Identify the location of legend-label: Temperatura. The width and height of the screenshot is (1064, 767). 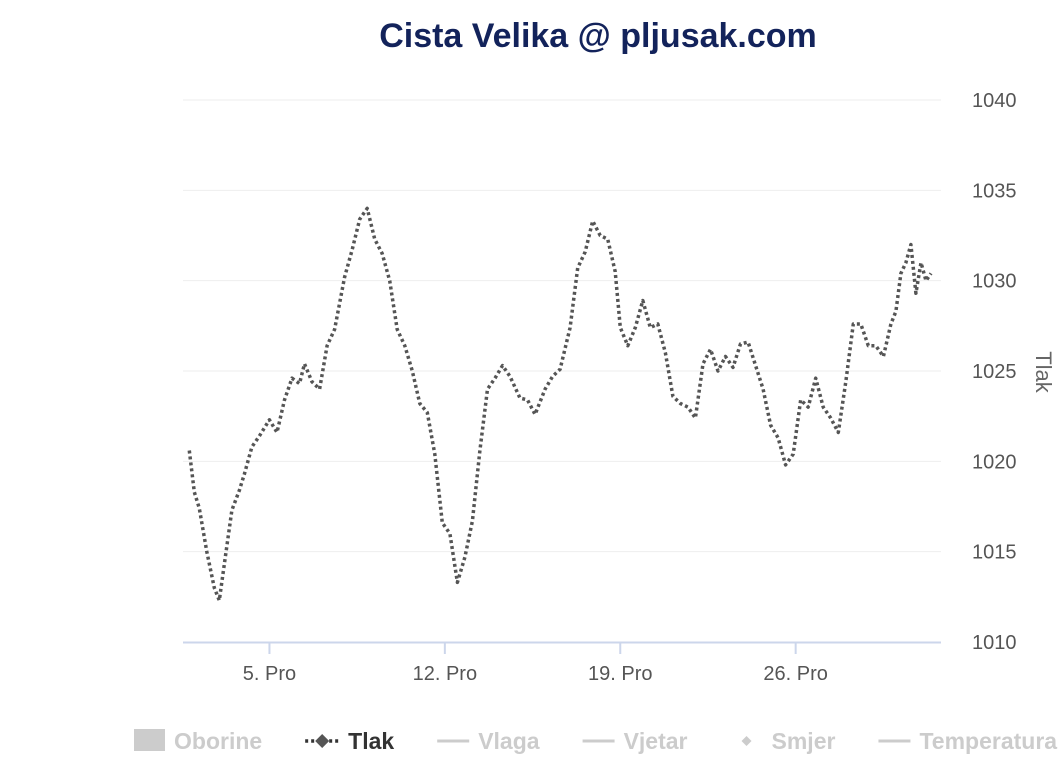
(988, 741).